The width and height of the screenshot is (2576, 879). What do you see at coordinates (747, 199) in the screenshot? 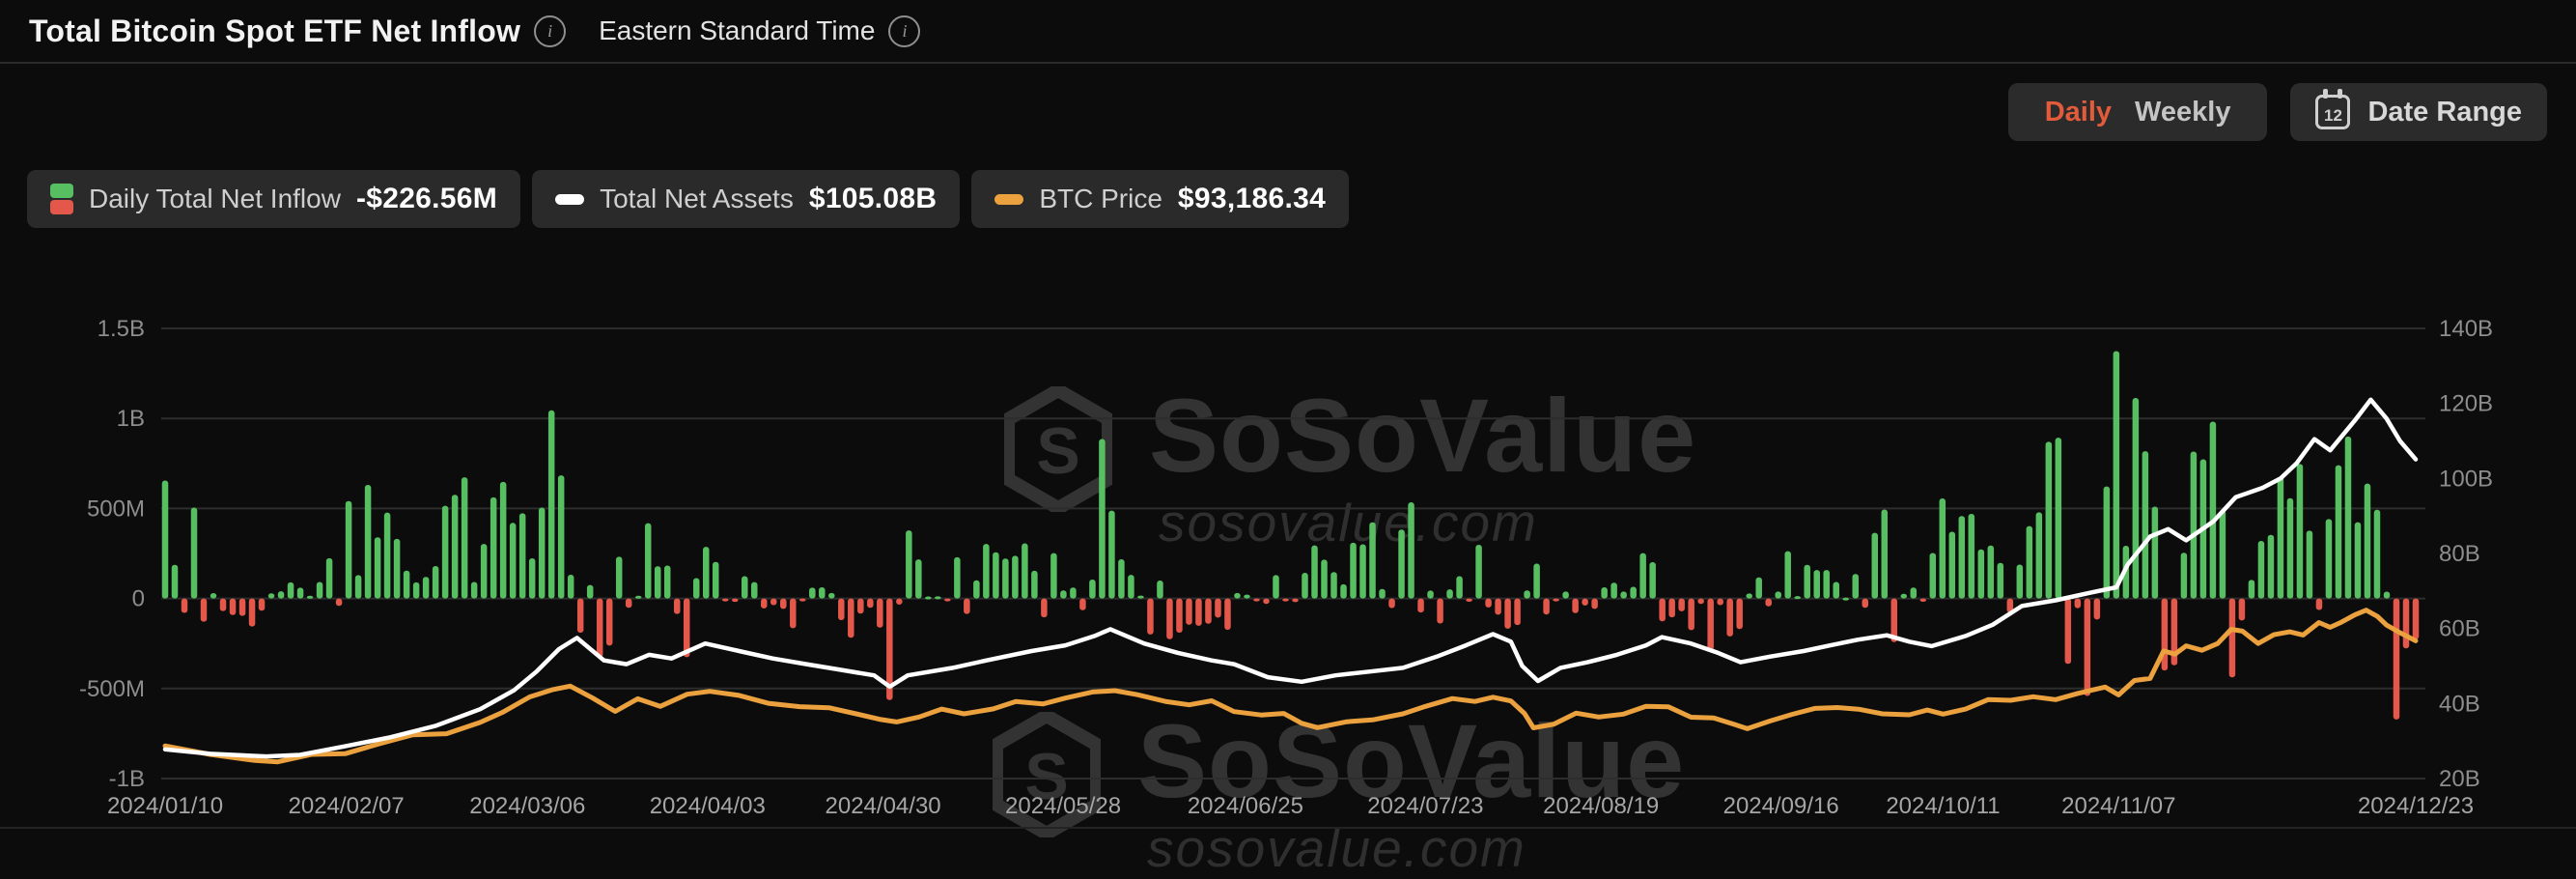
I see `legend-chip-net-assets: Total Net Assets $105.08B` at bounding box center [747, 199].